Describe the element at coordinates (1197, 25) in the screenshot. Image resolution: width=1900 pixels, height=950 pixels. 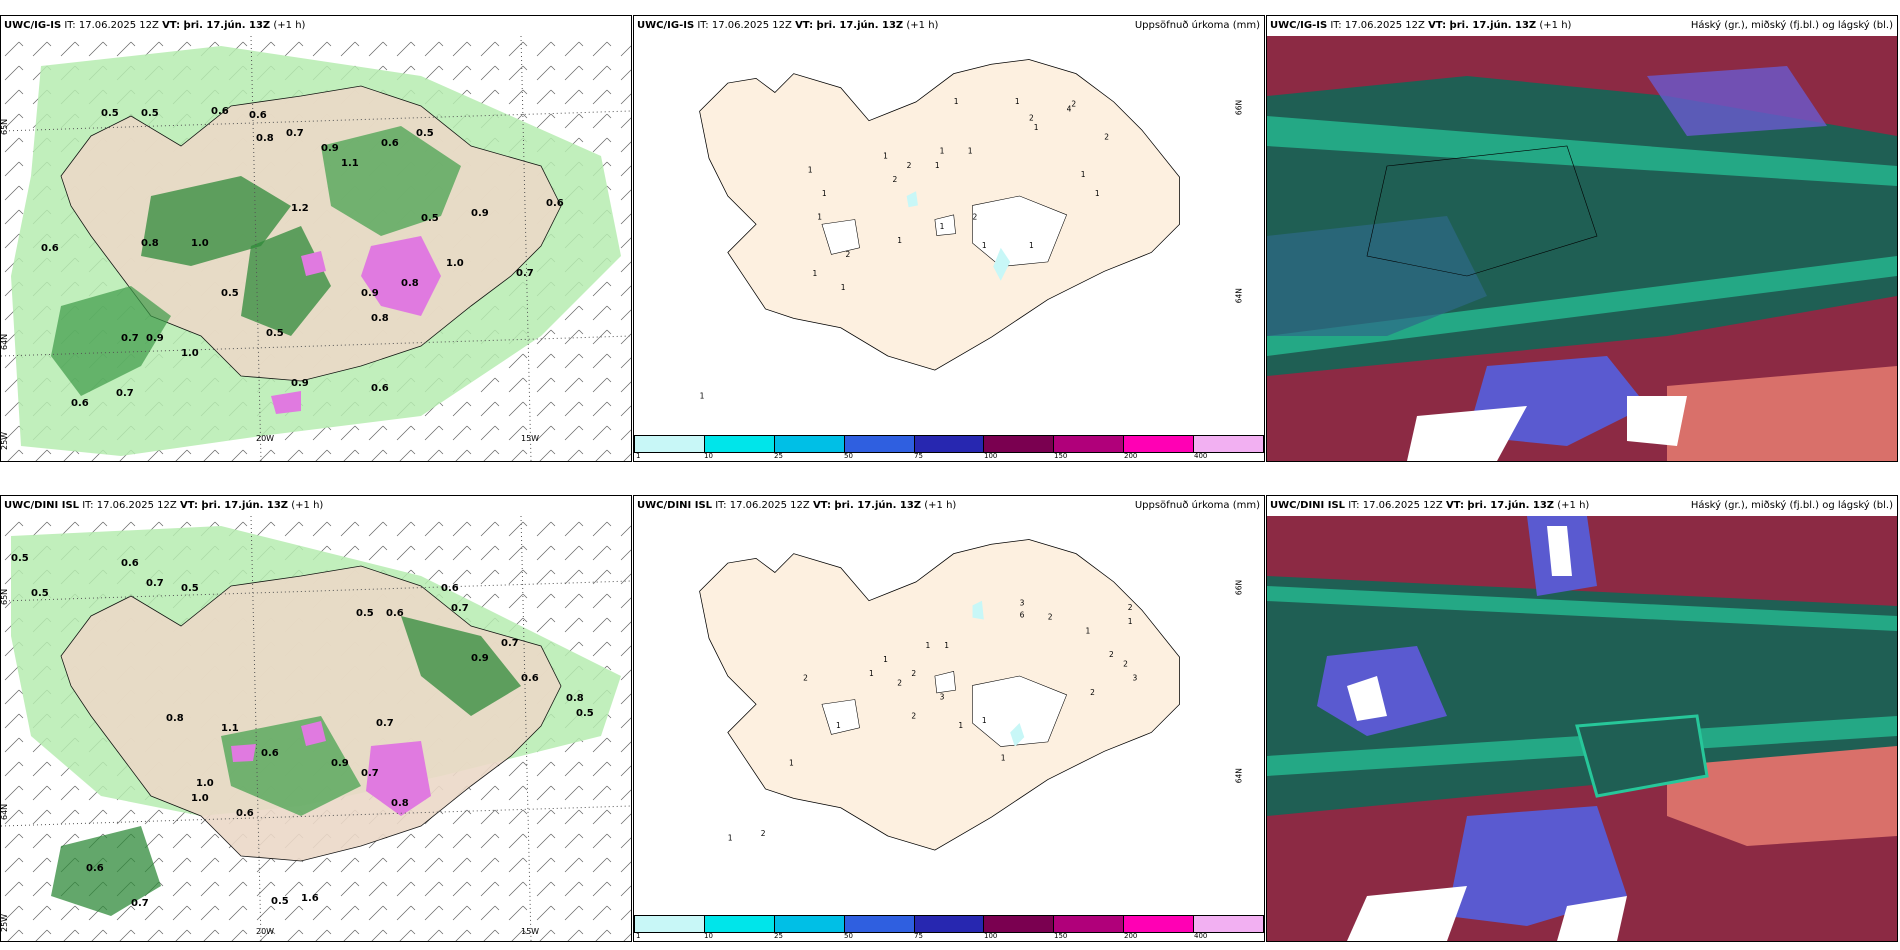
I see `panel-subtitle: Uppsöfnuð úrkoma (mm)` at that location.